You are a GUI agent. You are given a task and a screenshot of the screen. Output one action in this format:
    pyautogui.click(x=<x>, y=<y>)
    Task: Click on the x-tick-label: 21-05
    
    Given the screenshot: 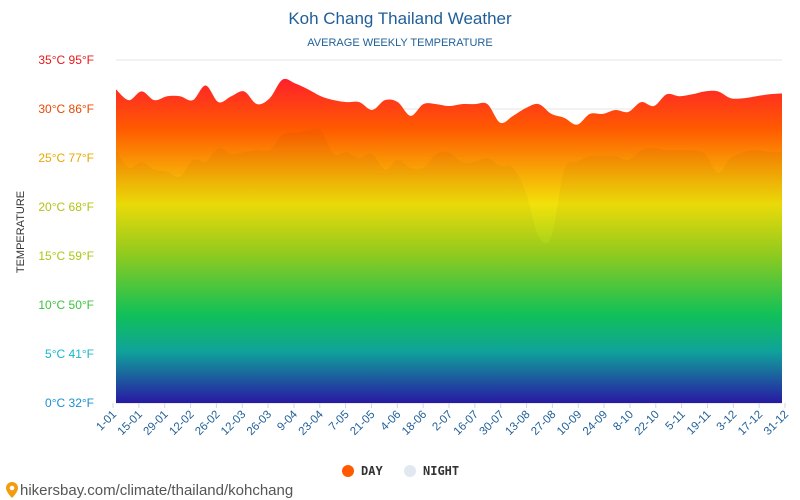 What is the action you would take?
    pyautogui.click(x=362, y=423)
    